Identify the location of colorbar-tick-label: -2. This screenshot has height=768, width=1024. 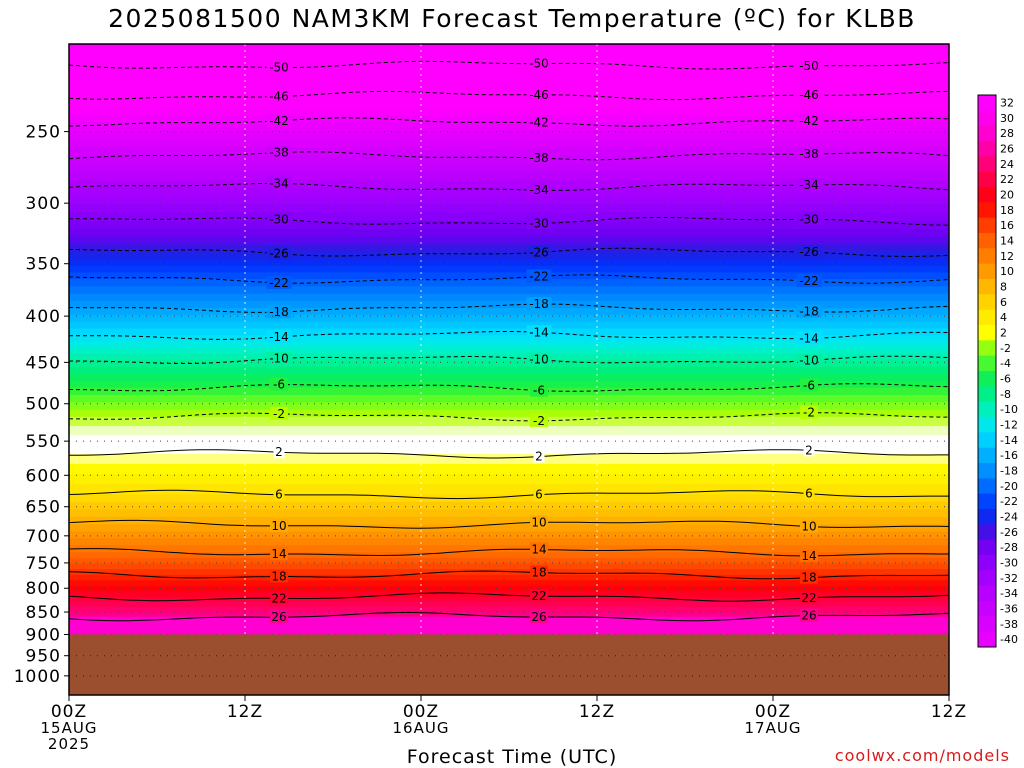
(1005, 348).